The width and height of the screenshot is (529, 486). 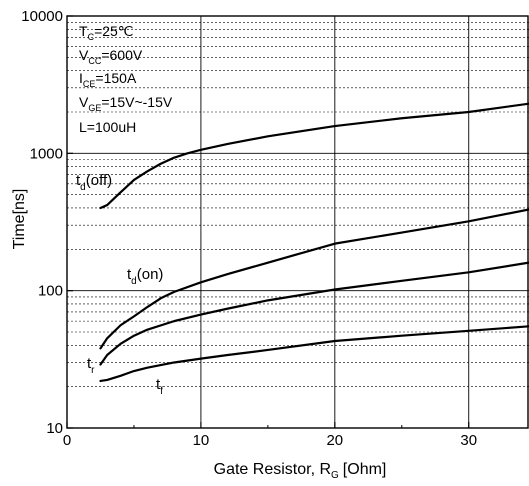 What do you see at coordinates (272, 469) in the screenshot?
I see `x-axis-title-main: Gate Resistor, R` at bounding box center [272, 469].